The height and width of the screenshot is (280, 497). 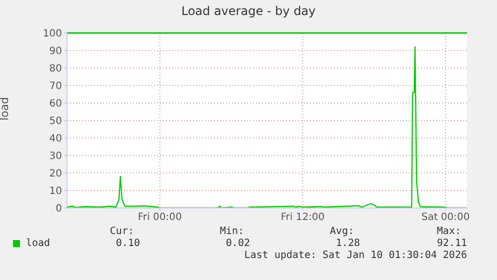 What do you see at coordinates (55, 174) in the screenshot?
I see `y-tick-label: 20` at bounding box center [55, 174].